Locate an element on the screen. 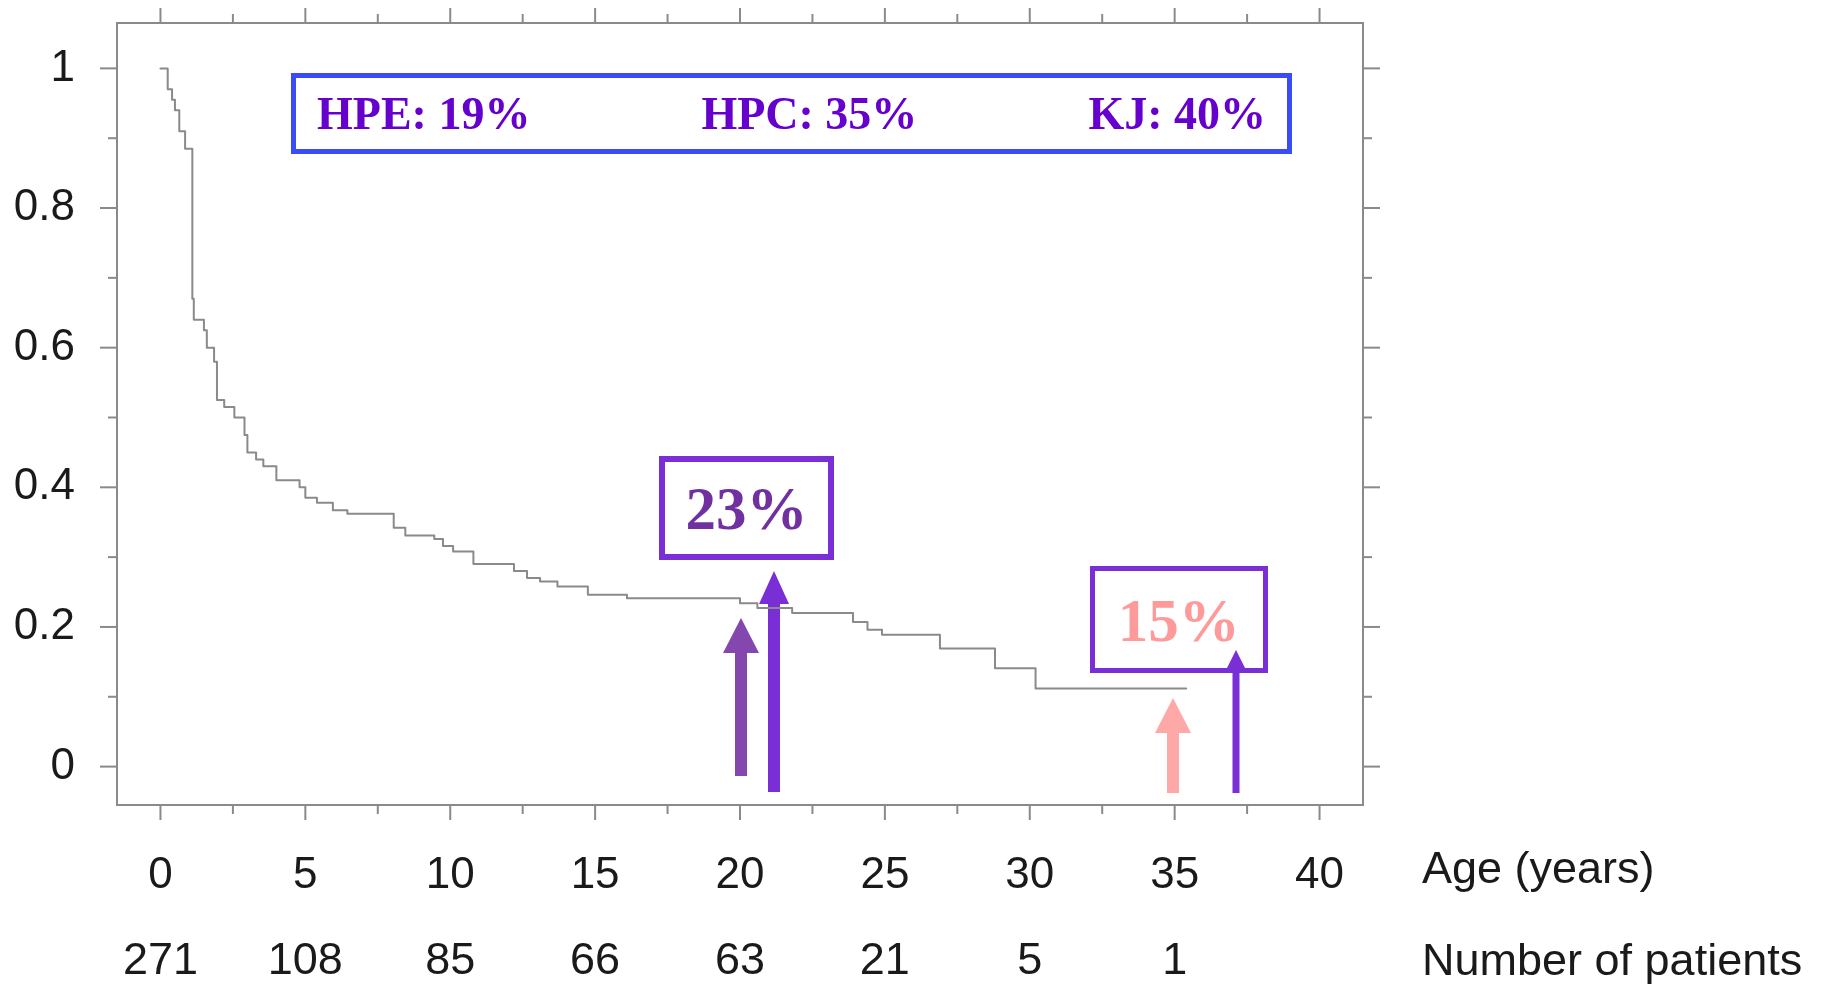  x-tick-label: 35 is located at coordinates (1175, 872).